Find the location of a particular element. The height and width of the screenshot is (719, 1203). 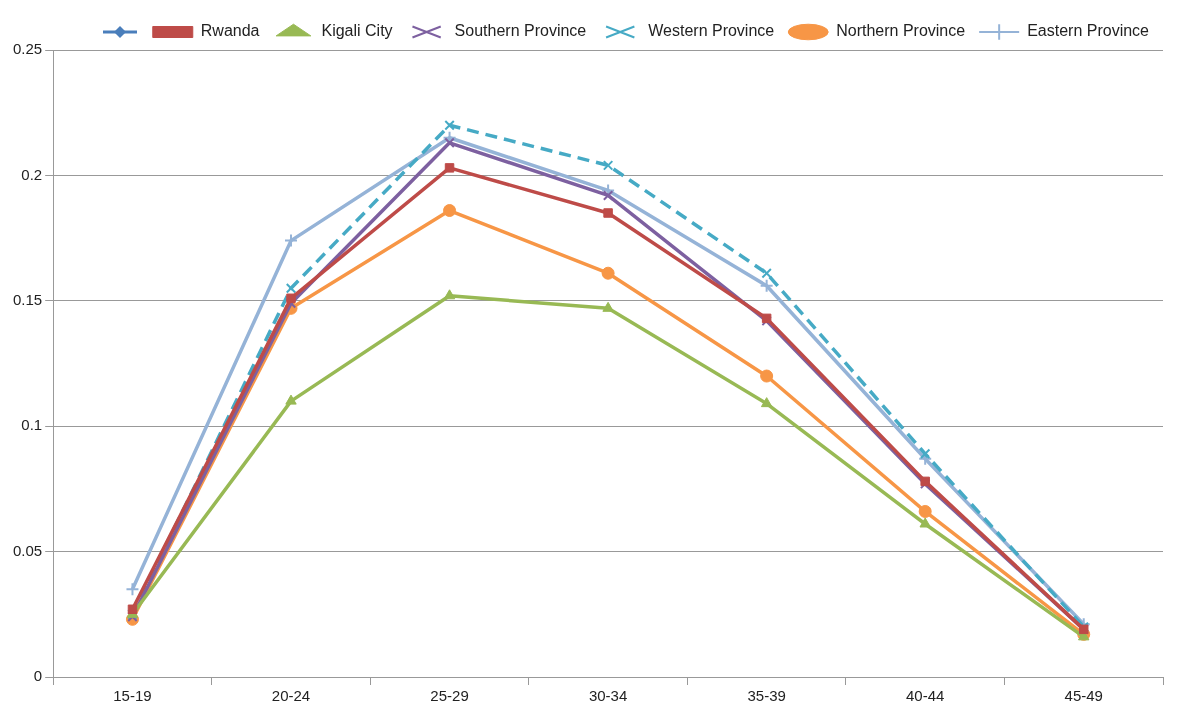

x-tick-label: 25-29 is located at coordinates (449, 696).